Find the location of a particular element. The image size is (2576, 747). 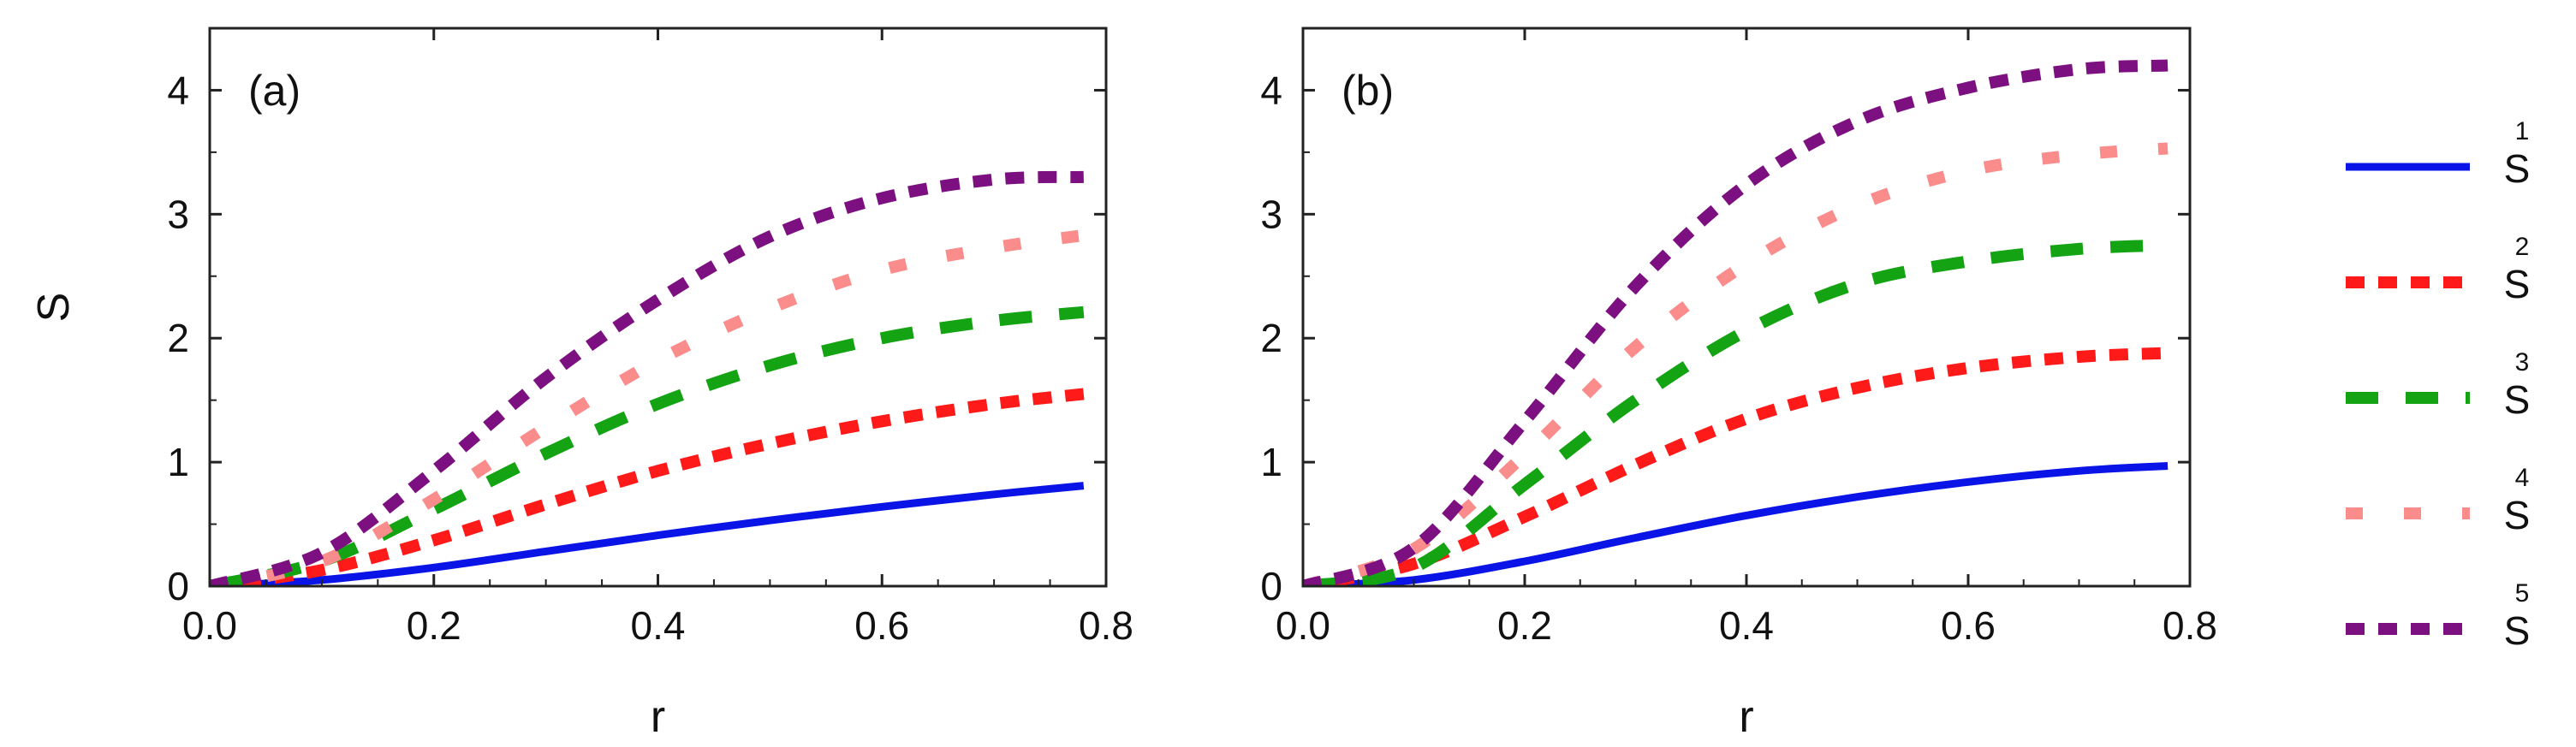

legend-item-s1: S1 is located at coordinates (2438, 154).